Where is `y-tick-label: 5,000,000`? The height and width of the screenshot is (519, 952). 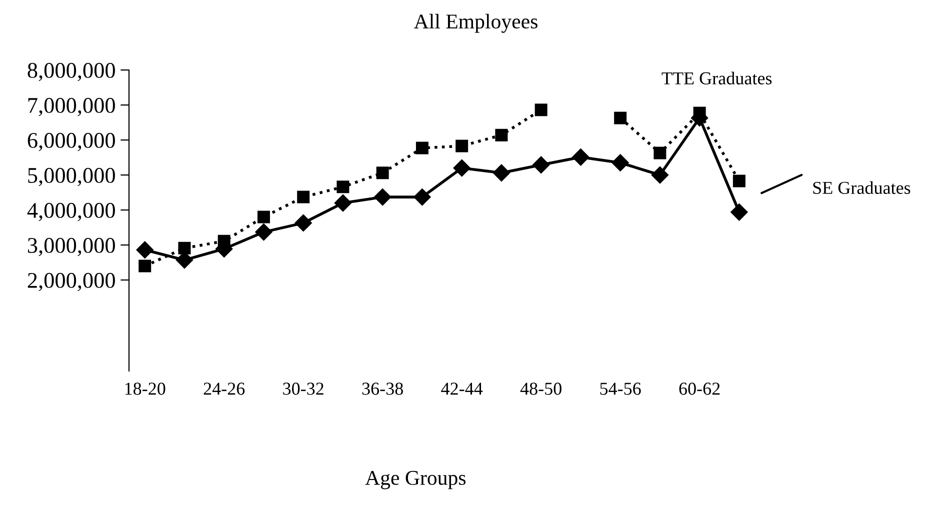 y-tick-label: 5,000,000 is located at coordinates (71, 177).